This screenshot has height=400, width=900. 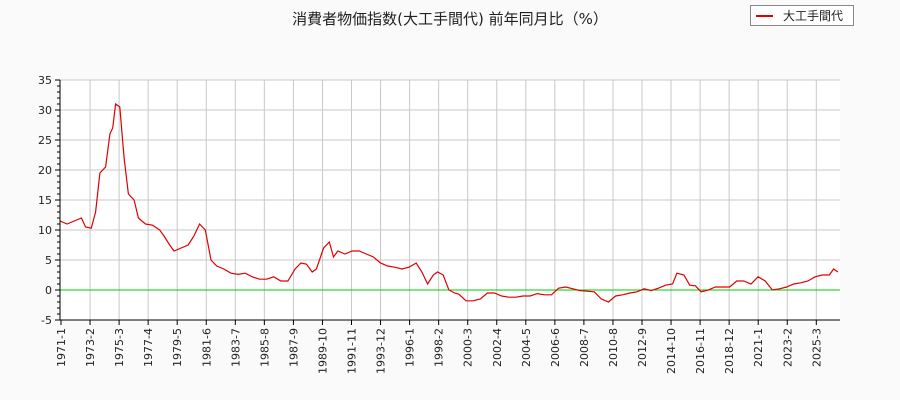 What do you see at coordinates (642, 347) in the screenshot?
I see `x-tick-label: 2012-9` at bounding box center [642, 347].